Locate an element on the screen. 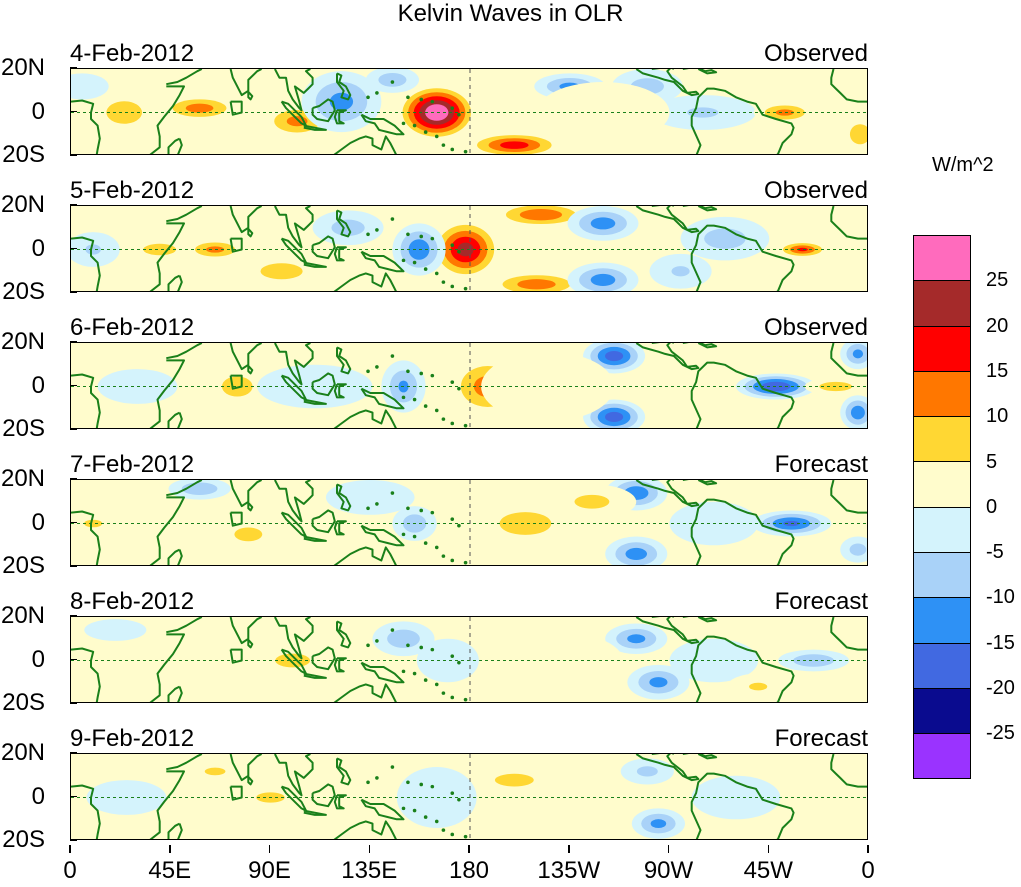  colorbar-label: 0 is located at coordinates (992, 506).